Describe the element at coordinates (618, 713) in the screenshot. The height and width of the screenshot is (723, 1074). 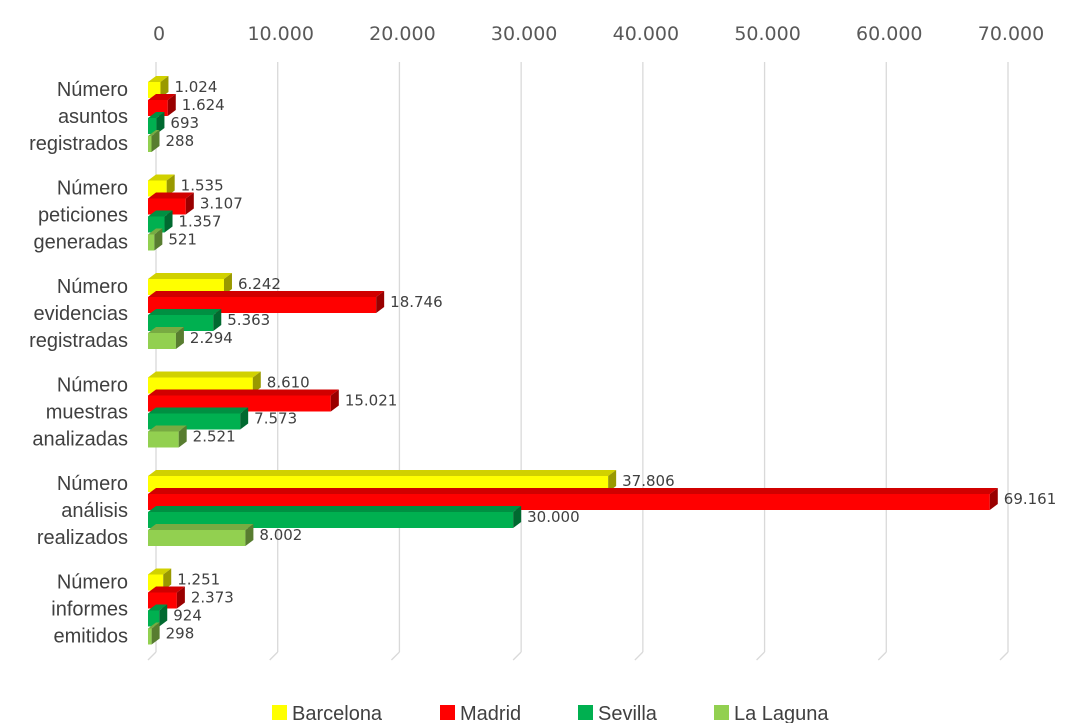
I see `legend-item-sevilla: Sevilla` at that location.